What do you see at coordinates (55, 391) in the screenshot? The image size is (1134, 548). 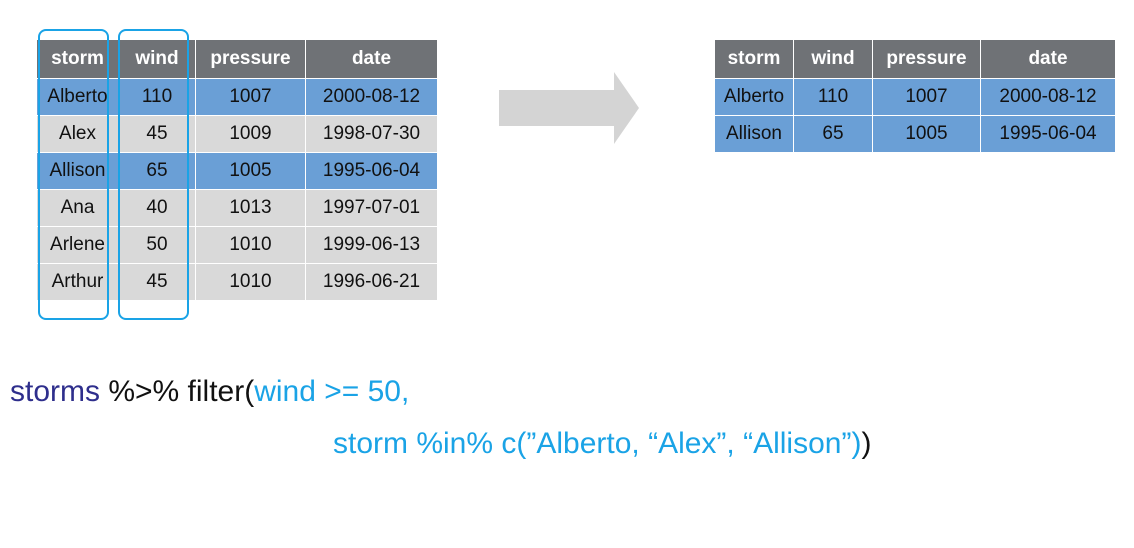 I see `code-object: storms` at bounding box center [55, 391].